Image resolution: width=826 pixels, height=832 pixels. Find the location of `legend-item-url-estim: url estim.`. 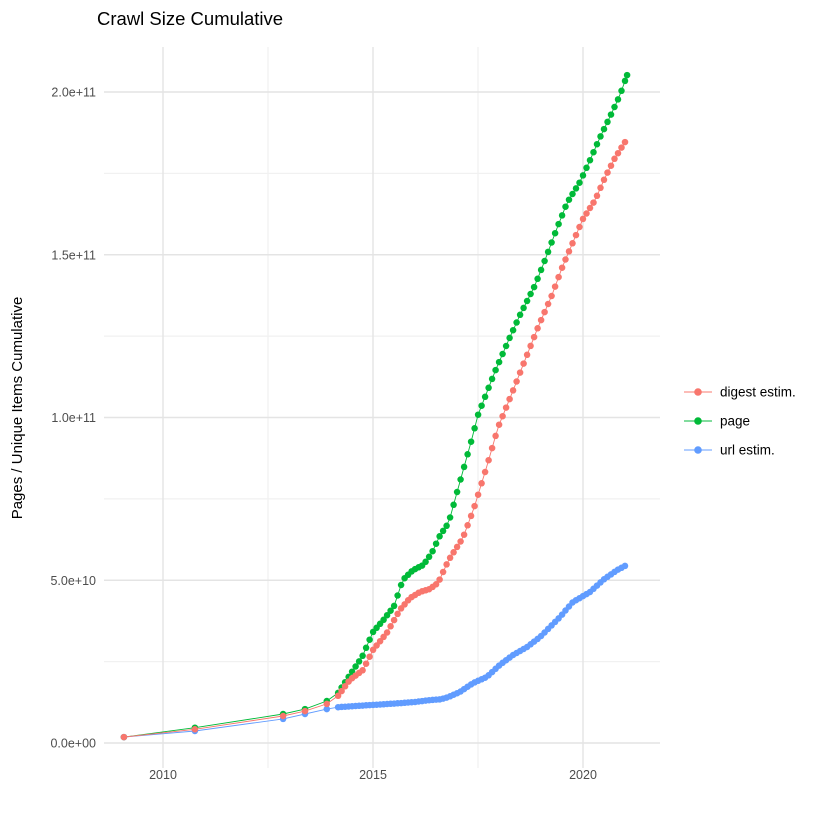

legend-item-url-estim: url estim. is located at coordinates (729, 450).